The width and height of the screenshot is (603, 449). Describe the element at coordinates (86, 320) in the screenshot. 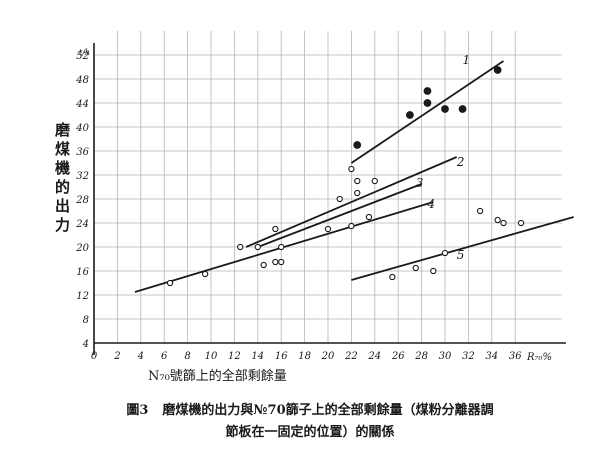

I see `y-tick-label: 8` at that location.